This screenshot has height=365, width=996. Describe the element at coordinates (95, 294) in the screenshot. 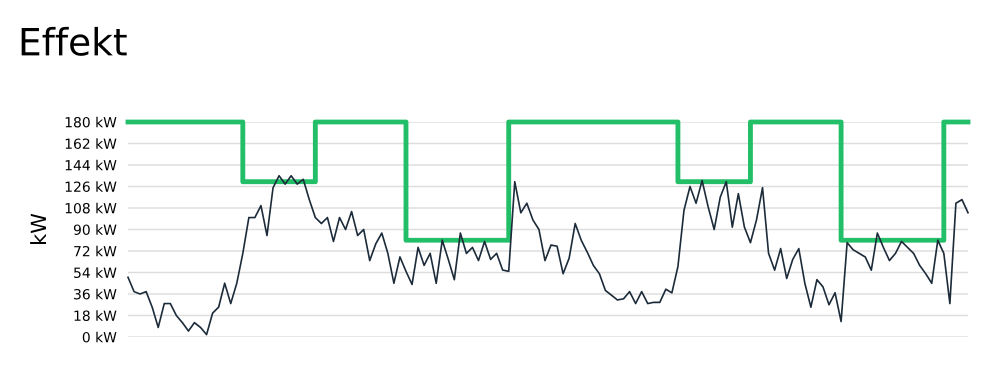

I see `y-tick-label: 36 kW` at that location.